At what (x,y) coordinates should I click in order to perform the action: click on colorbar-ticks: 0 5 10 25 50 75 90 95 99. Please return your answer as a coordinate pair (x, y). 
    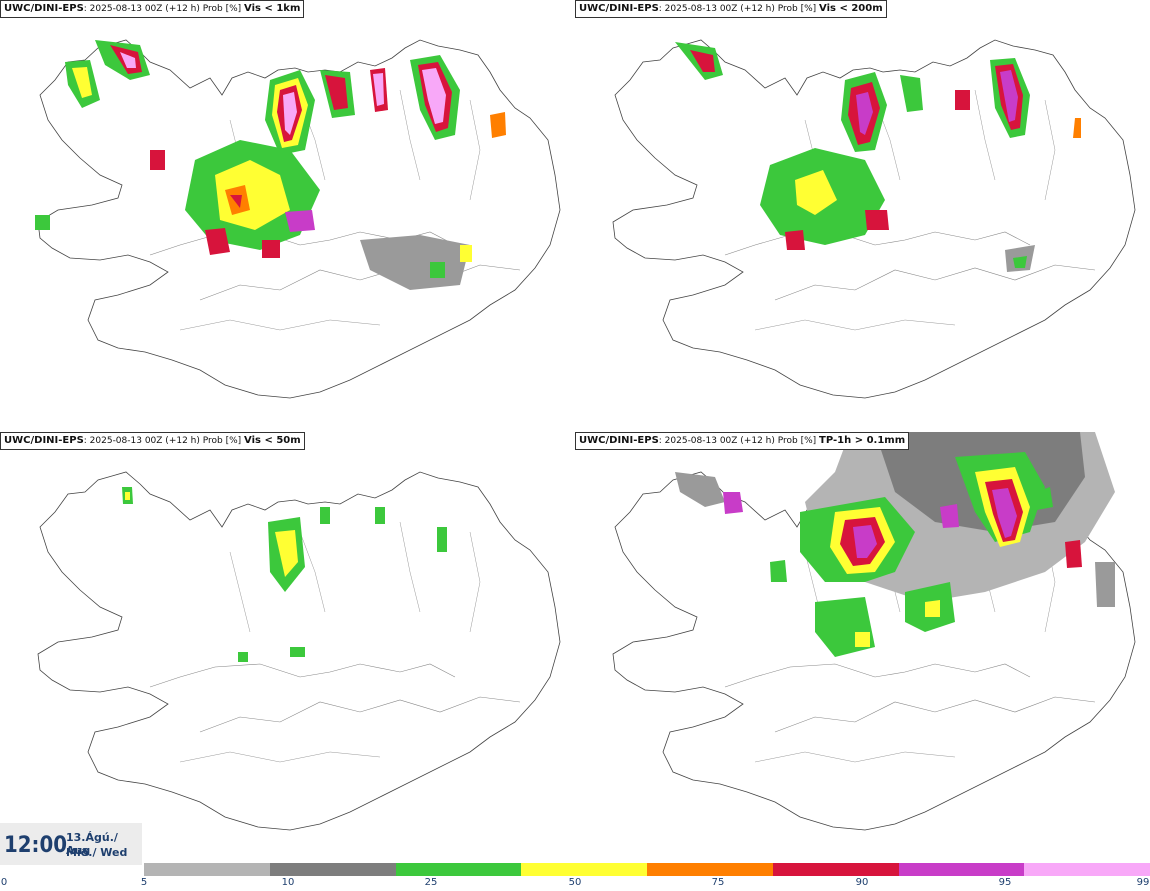
    Looking at the image, I should click on (575, 884).